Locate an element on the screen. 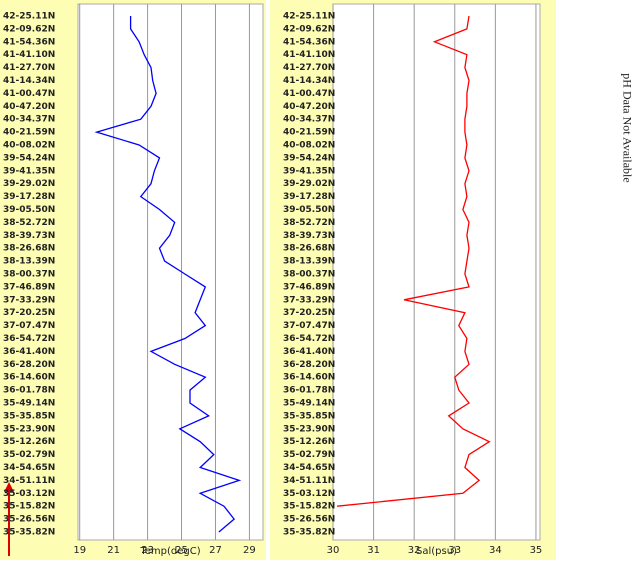 The image size is (642, 564). x-tick-label: 23 is located at coordinates (147, 550).